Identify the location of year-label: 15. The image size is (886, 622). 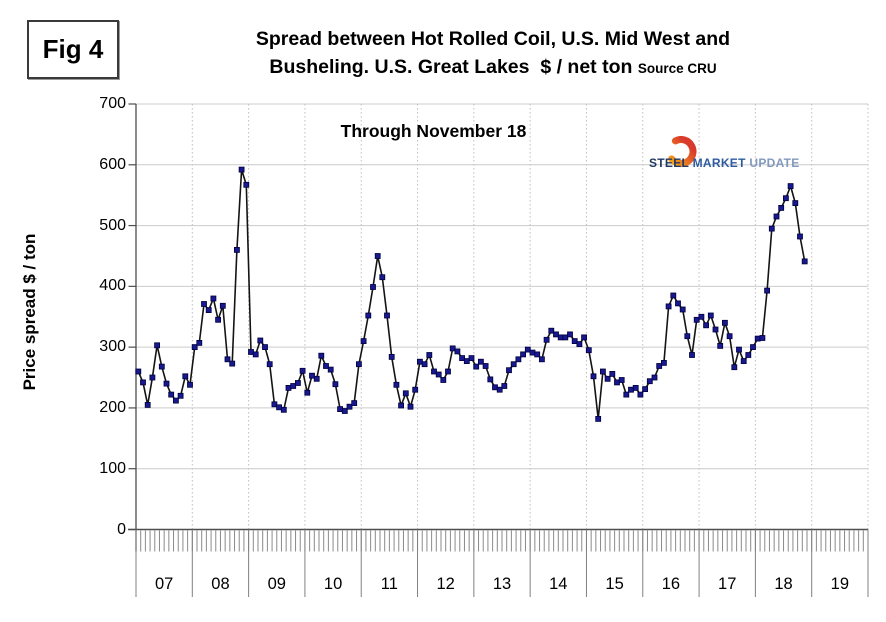
(614, 584).